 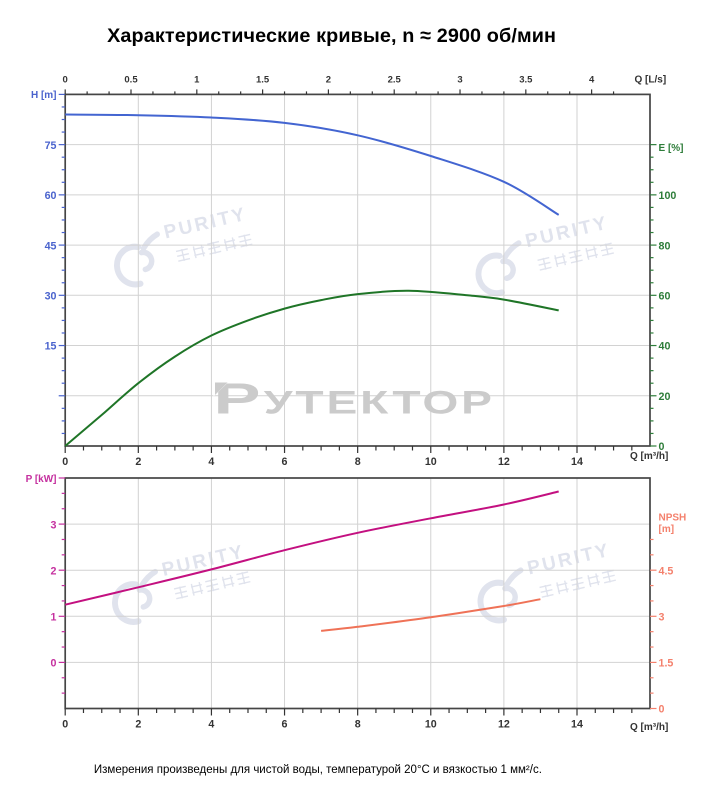 What do you see at coordinates (666, 571) in the screenshot?
I see `svg-text: 4.5` at bounding box center [666, 571].